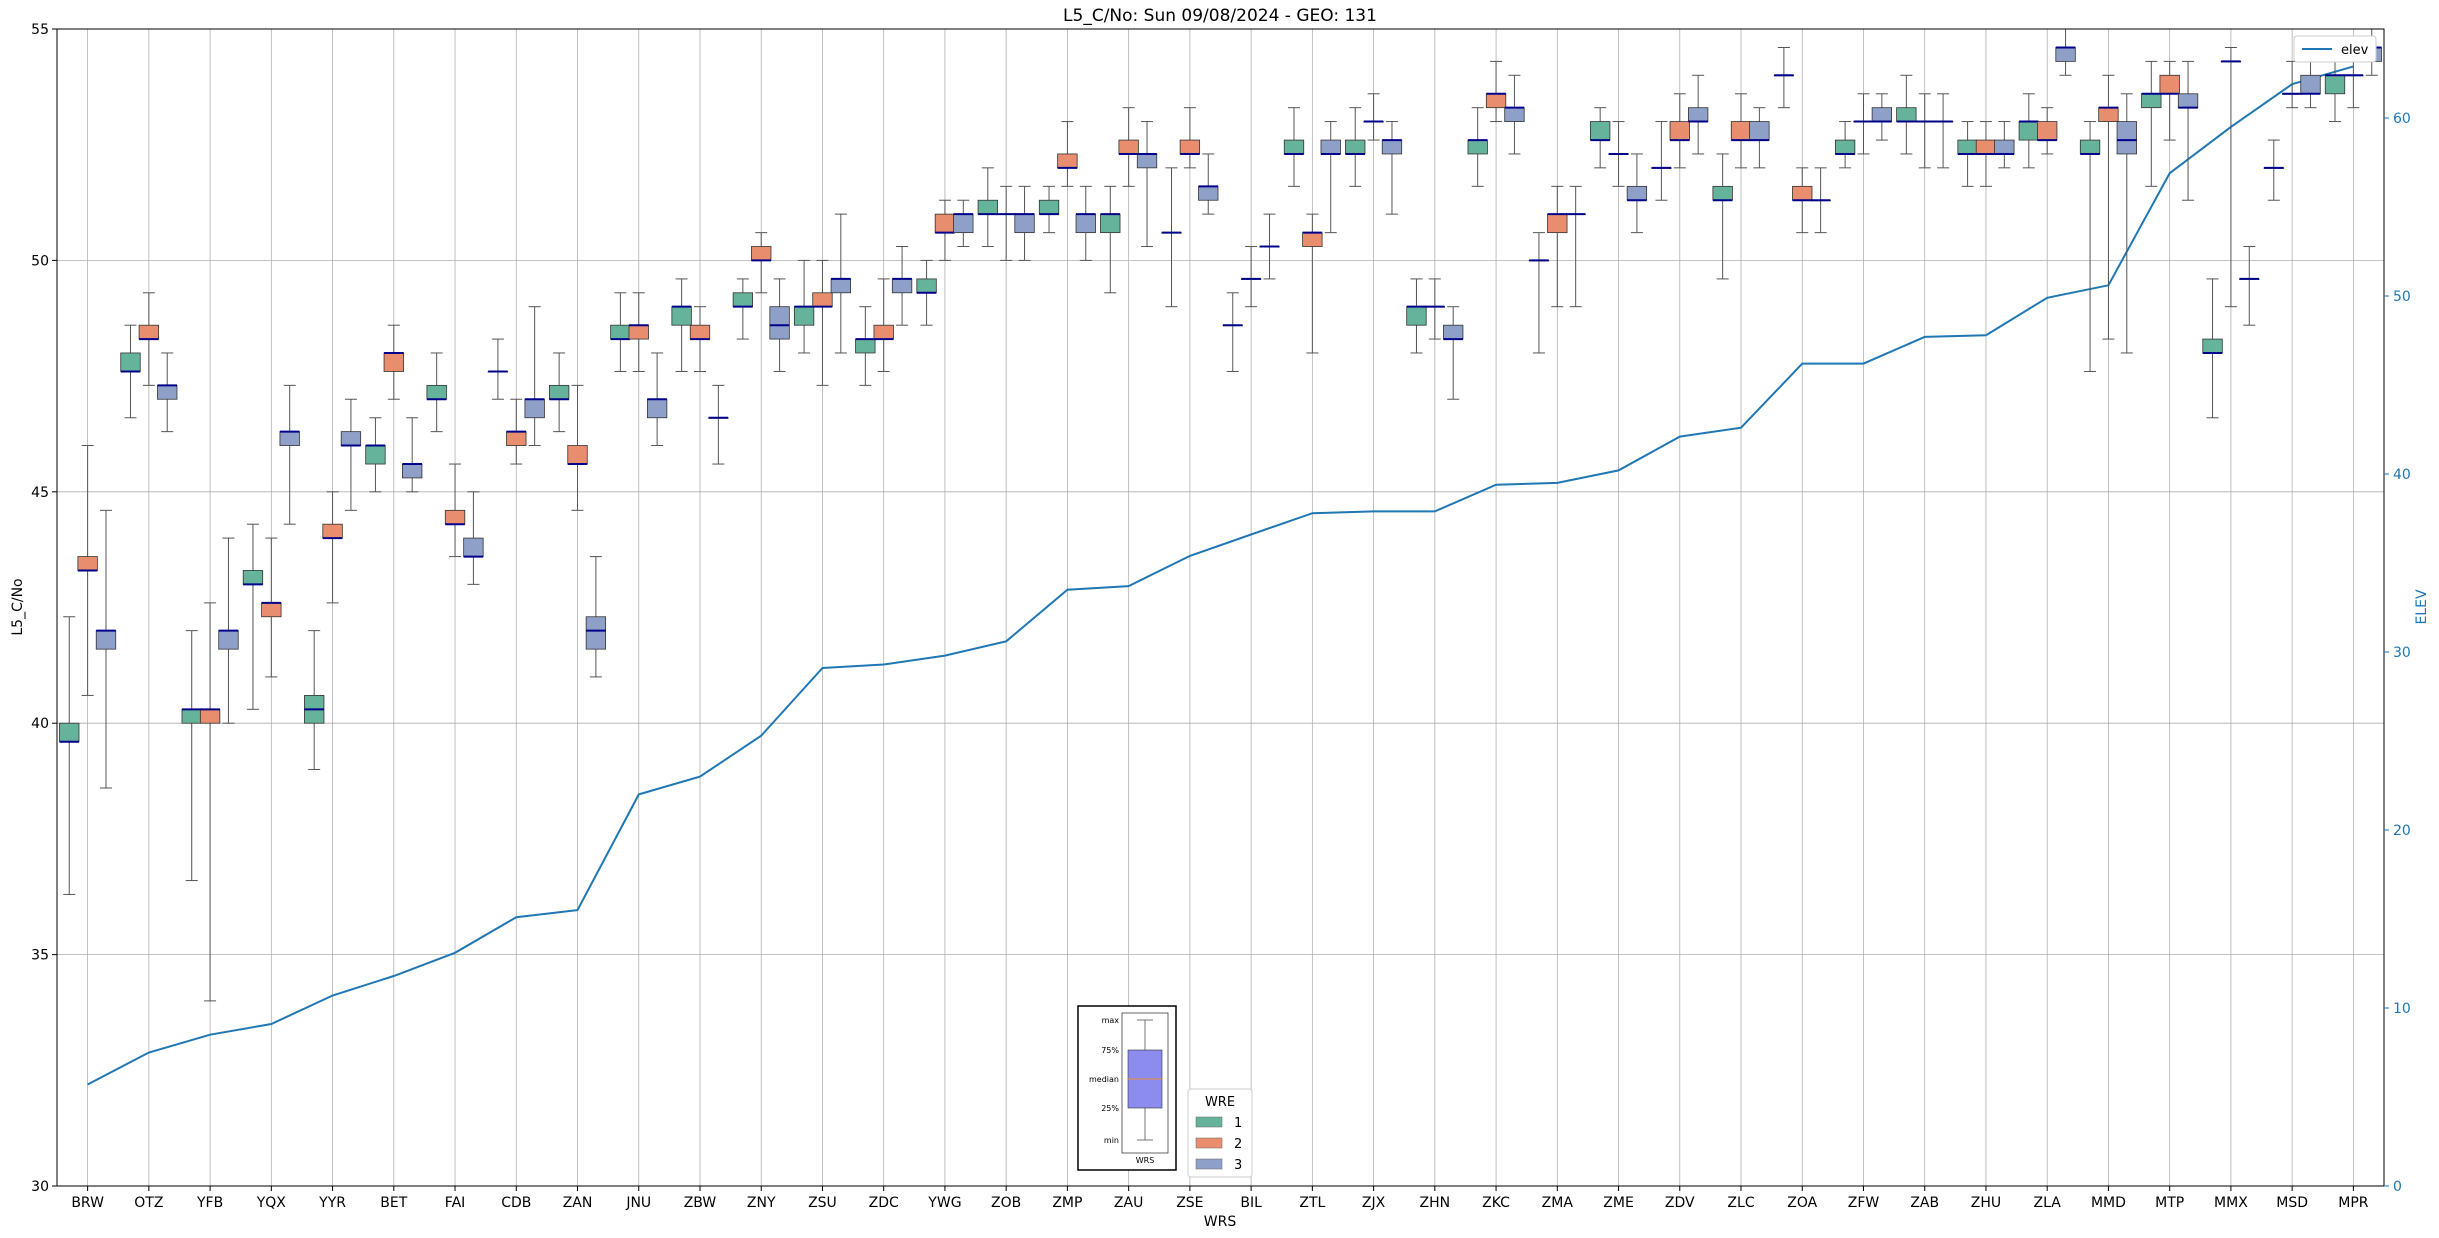 The width and height of the screenshot is (2439, 1238). I want to click on x-tick-label-ZLC: ZLC, so click(1740, 1203).